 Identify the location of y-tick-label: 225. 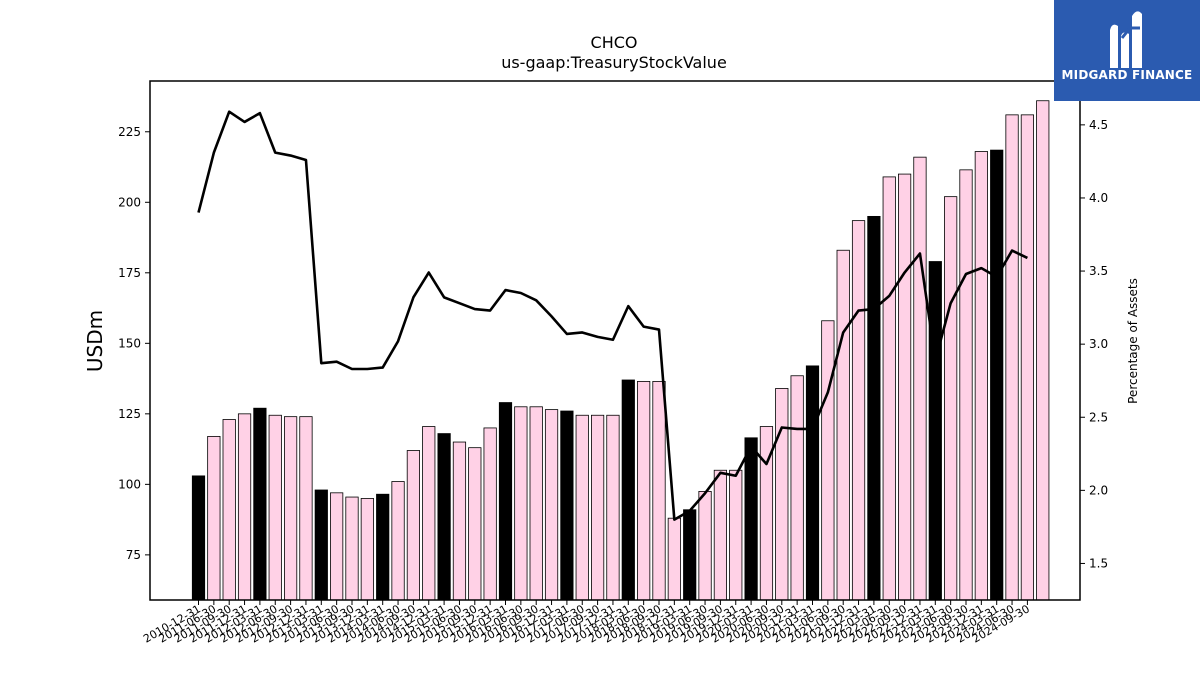
(129, 132).